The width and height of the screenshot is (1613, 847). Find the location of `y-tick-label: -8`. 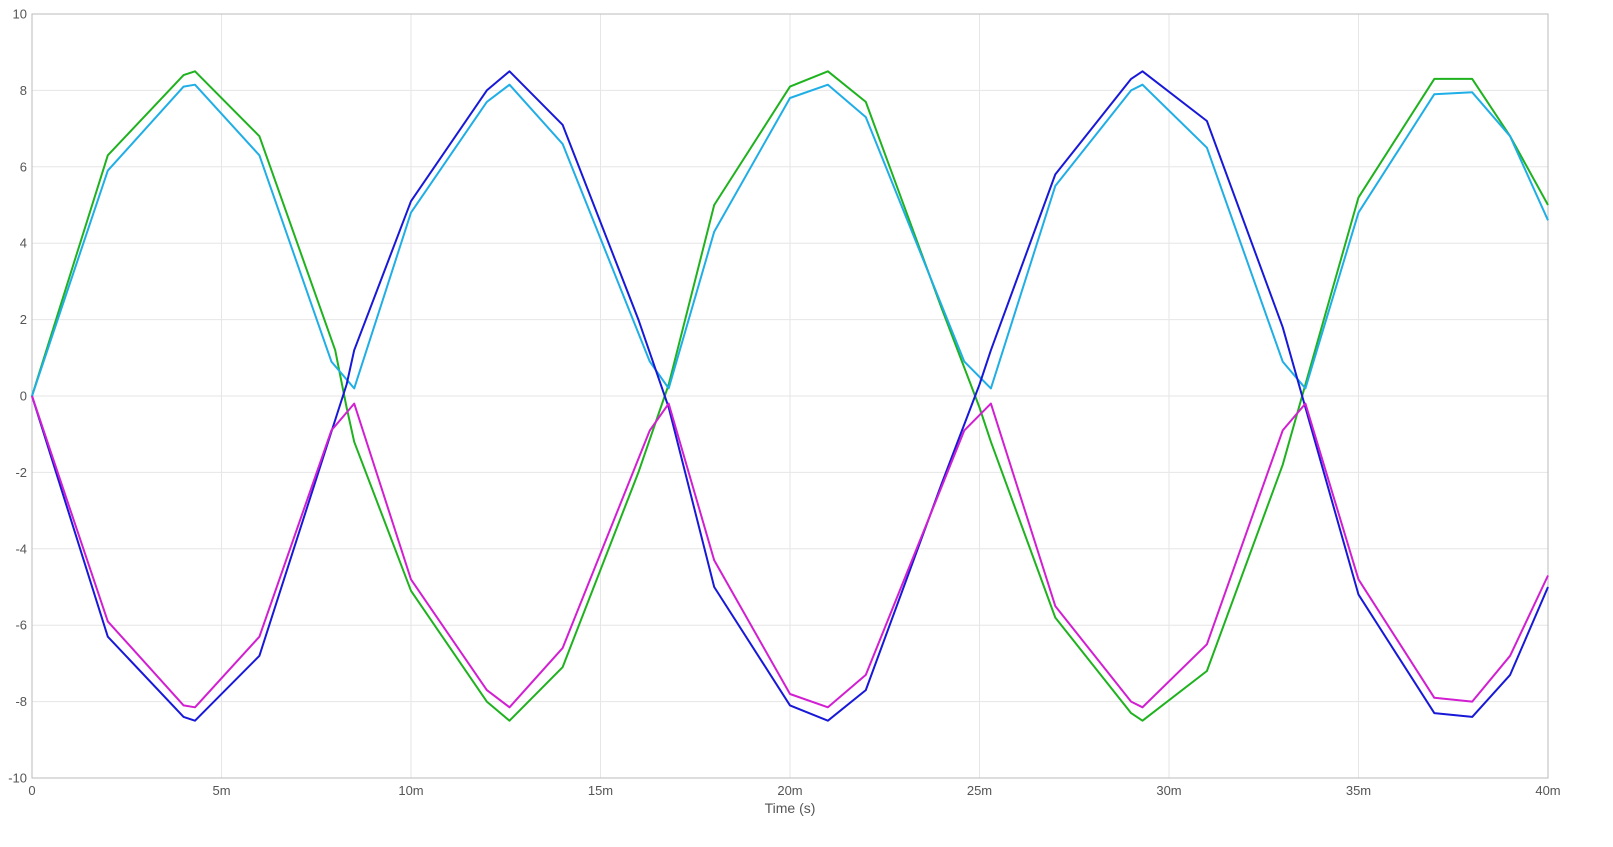

y-tick-label: -8 is located at coordinates (21, 701).